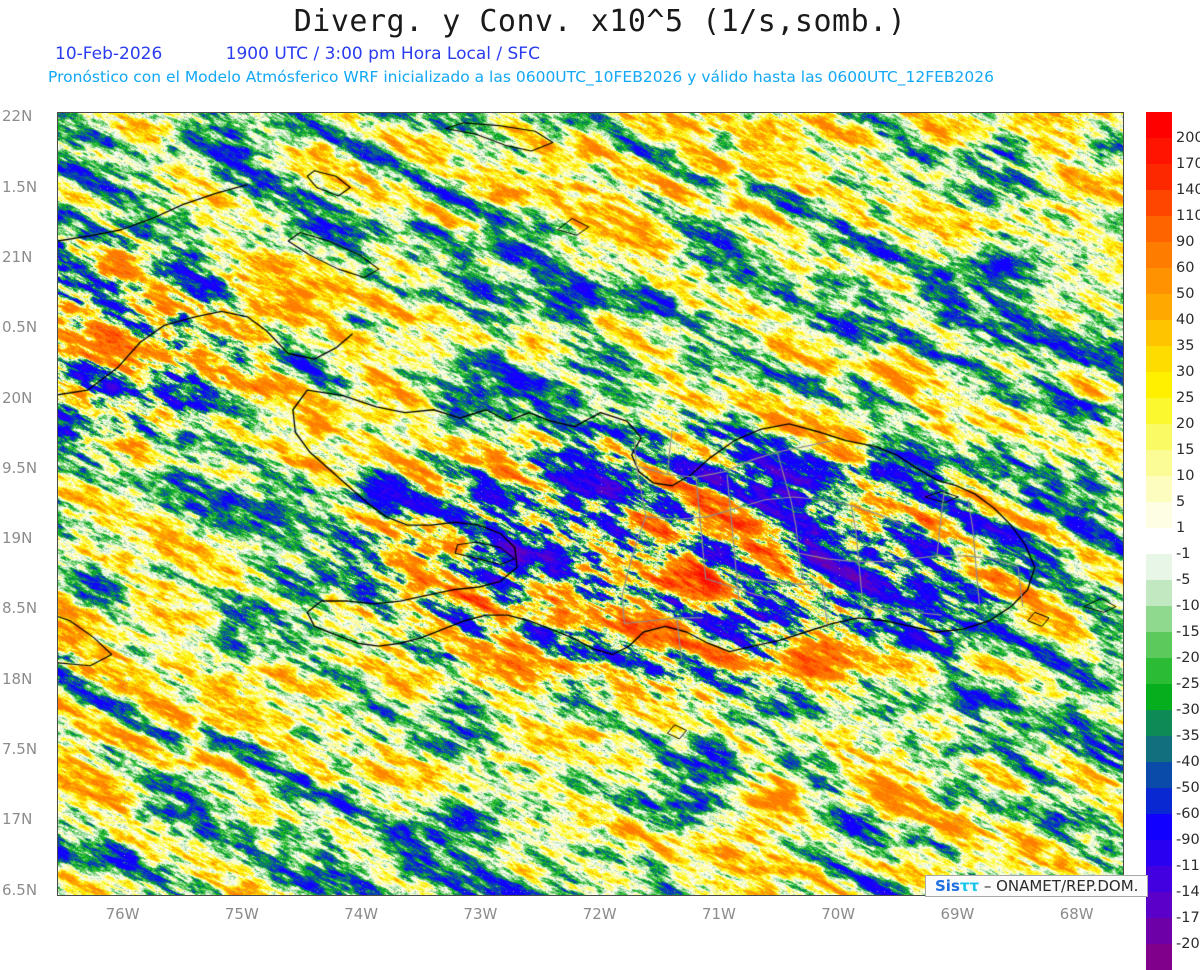 The height and width of the screenshot is (970, 1200). What do you see at coordinates (1181, 502) in the screenshot?
I see `colorbar-label: 5` at bounding box center [1181, 502].